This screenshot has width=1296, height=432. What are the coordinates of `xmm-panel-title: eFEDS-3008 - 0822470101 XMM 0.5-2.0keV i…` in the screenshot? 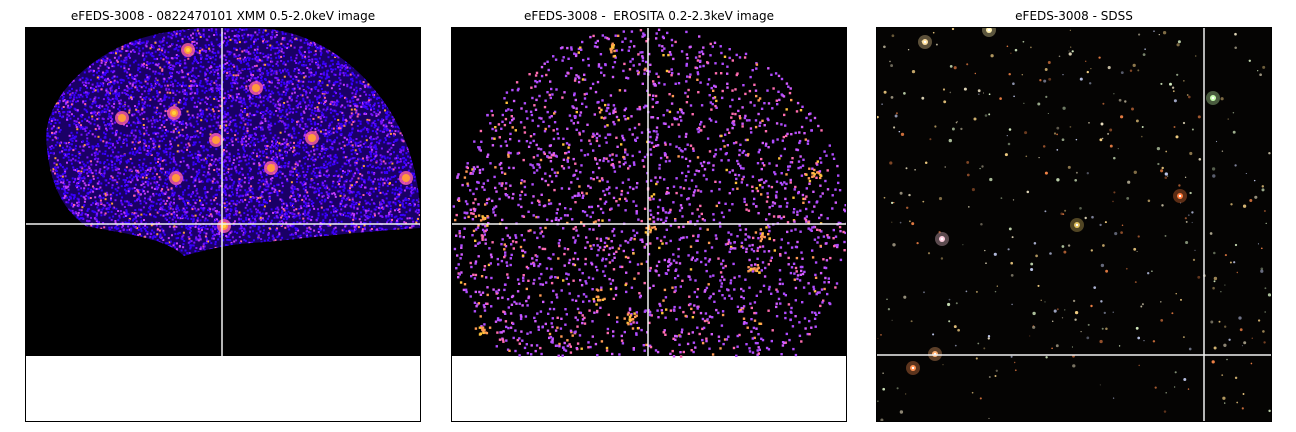 It's located at (223, 16).